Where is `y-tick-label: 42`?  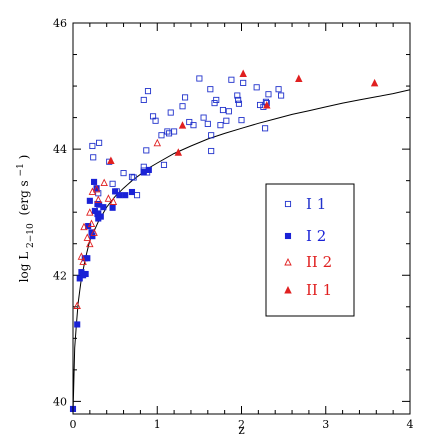
y-tick-label: 42 is located at coordinates (60, 275).